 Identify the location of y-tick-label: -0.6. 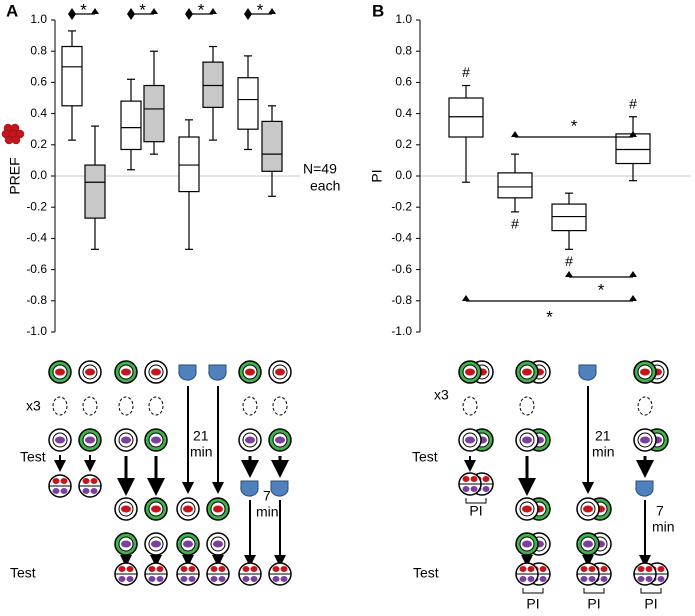
(36, 269).